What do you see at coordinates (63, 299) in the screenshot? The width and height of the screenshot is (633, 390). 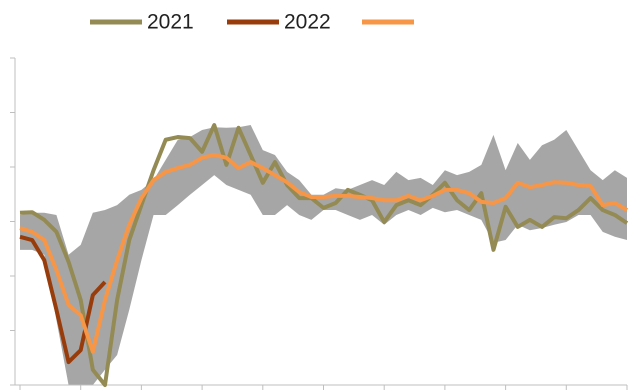 I see `series-line` at bounding box center [63, 299].